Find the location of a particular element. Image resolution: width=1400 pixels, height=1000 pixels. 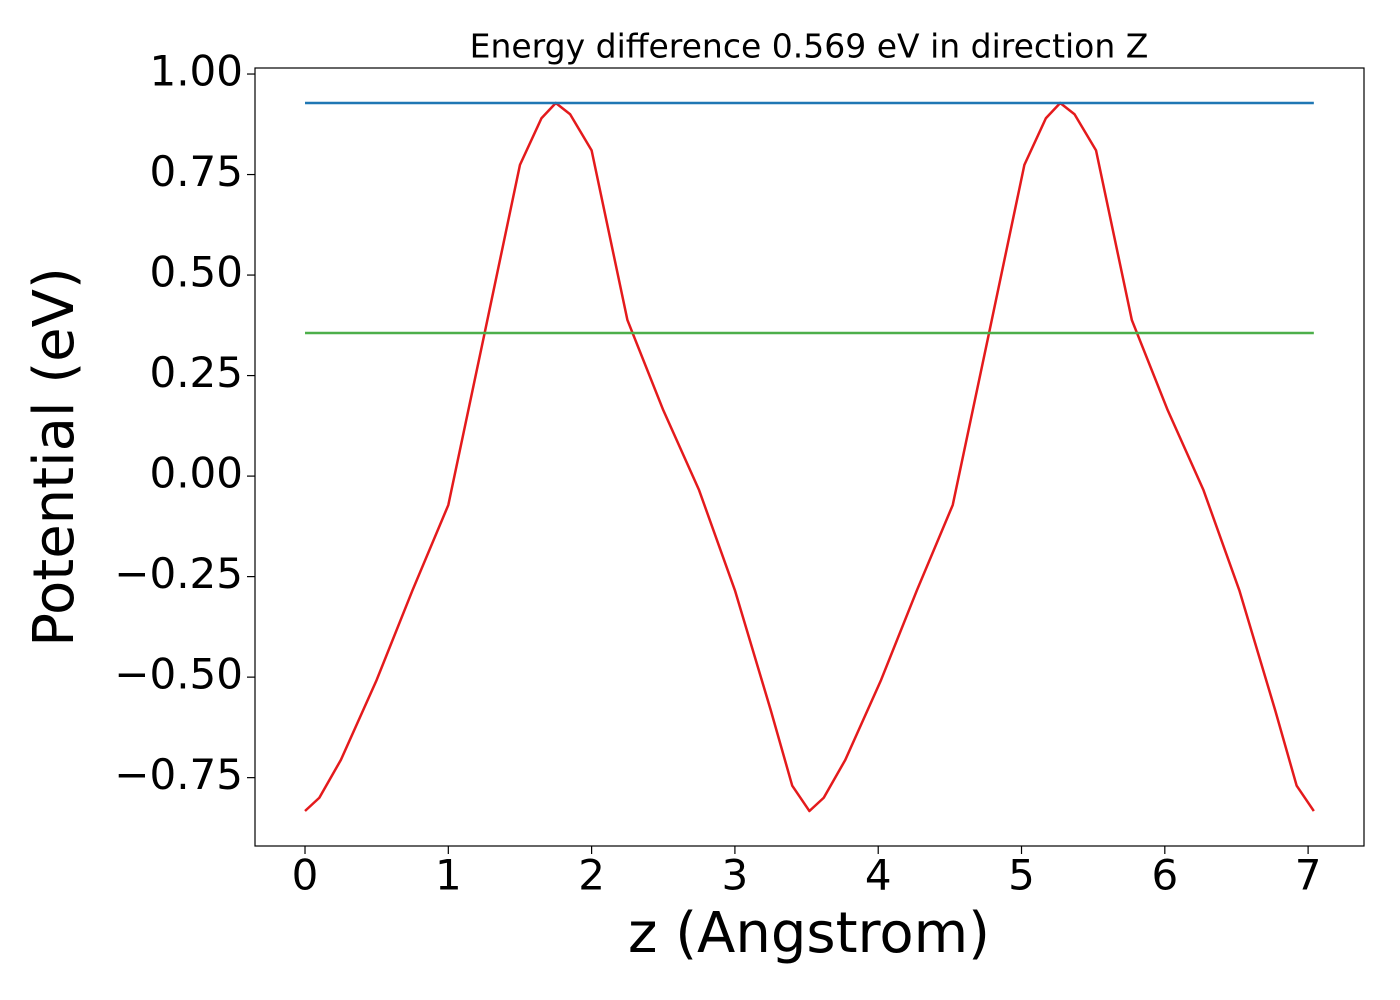

y-axis-label: Potential (eV) is located at coordinates (54, 457).